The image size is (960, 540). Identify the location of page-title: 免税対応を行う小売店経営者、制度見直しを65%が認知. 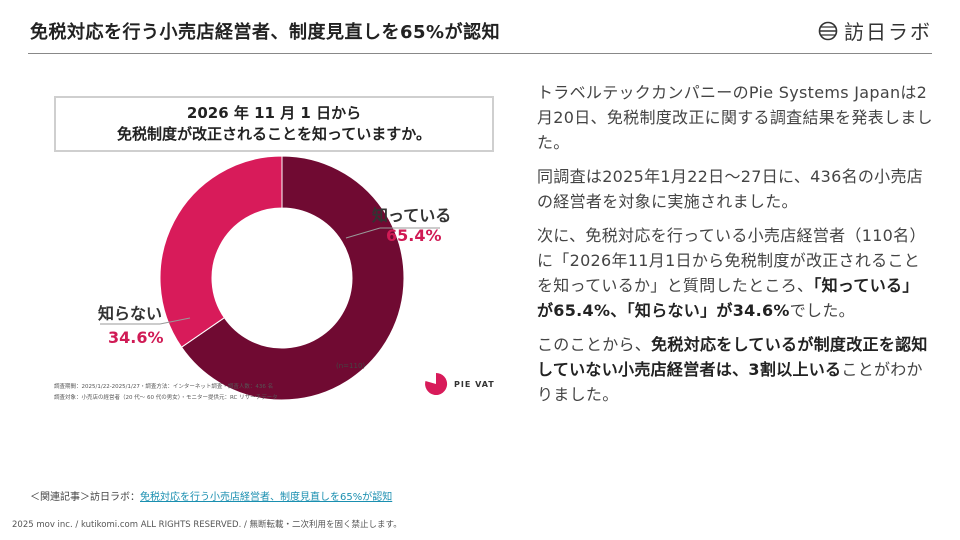
(265, 32).